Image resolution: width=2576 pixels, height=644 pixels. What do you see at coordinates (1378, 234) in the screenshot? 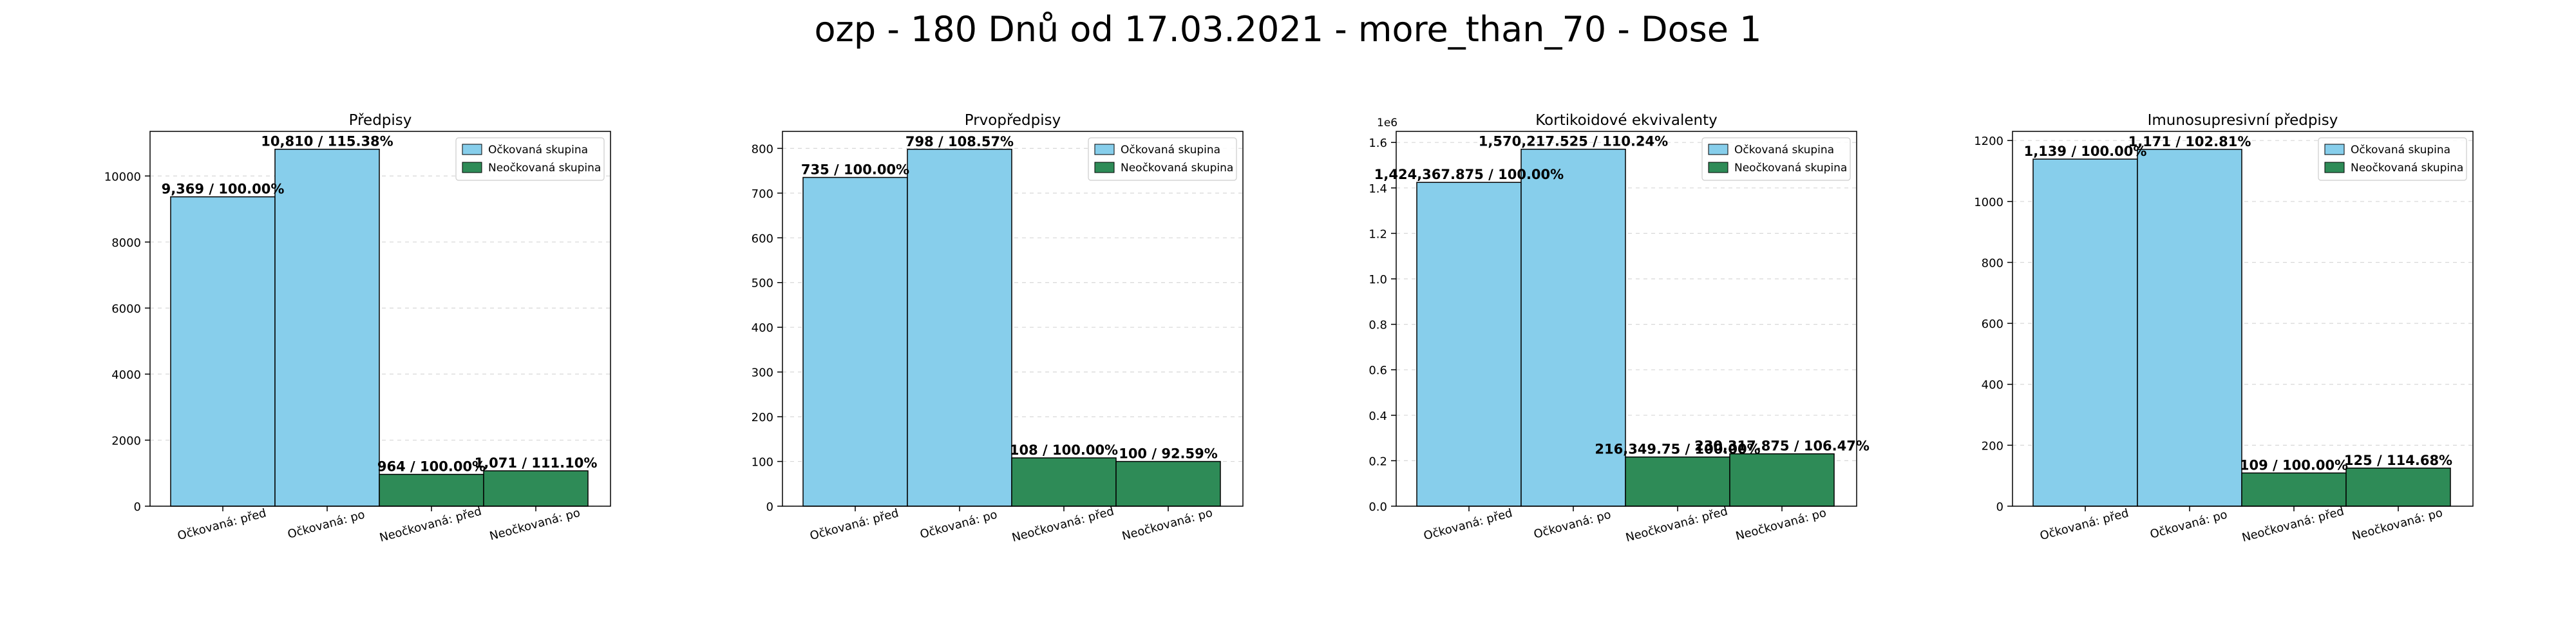
I see `y-tick-label: 1.2` at bounding box center [1378, 234].